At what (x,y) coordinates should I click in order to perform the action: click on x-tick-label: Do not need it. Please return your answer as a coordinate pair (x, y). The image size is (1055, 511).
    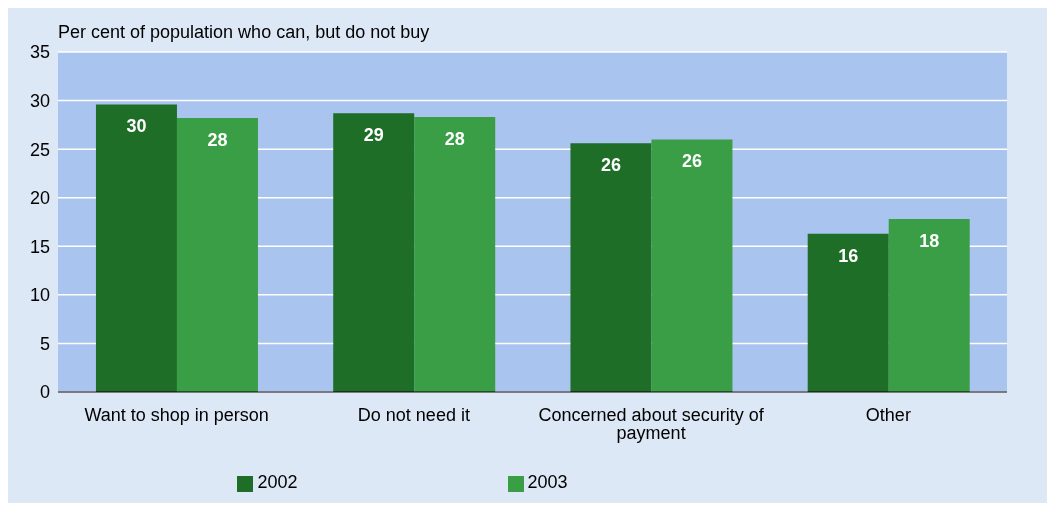
    Looking at the image, I should click on (413, 414).